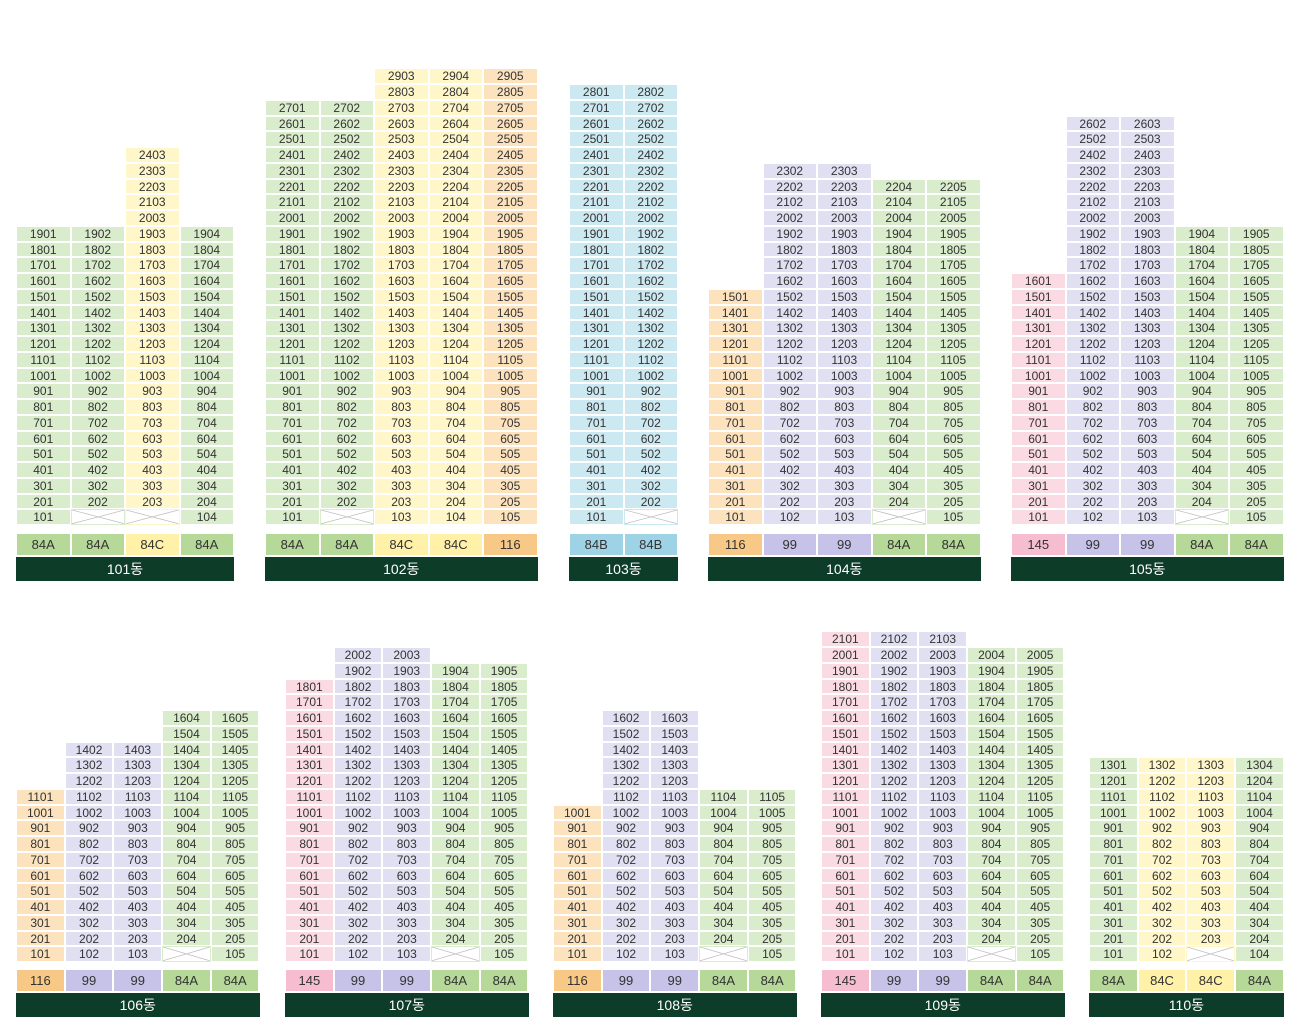 Image resolution: width=1300 pixels, height=1033 pixels. I want to click on unit-cell: 505, so click(504, 891).